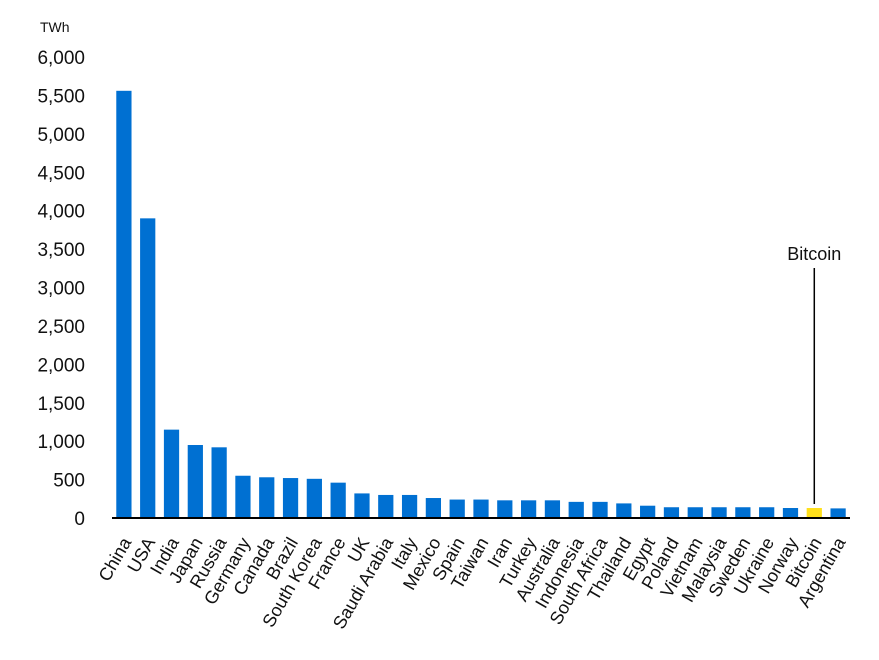  I want to click on y-tick-label: 2,000, so click(61, 365).